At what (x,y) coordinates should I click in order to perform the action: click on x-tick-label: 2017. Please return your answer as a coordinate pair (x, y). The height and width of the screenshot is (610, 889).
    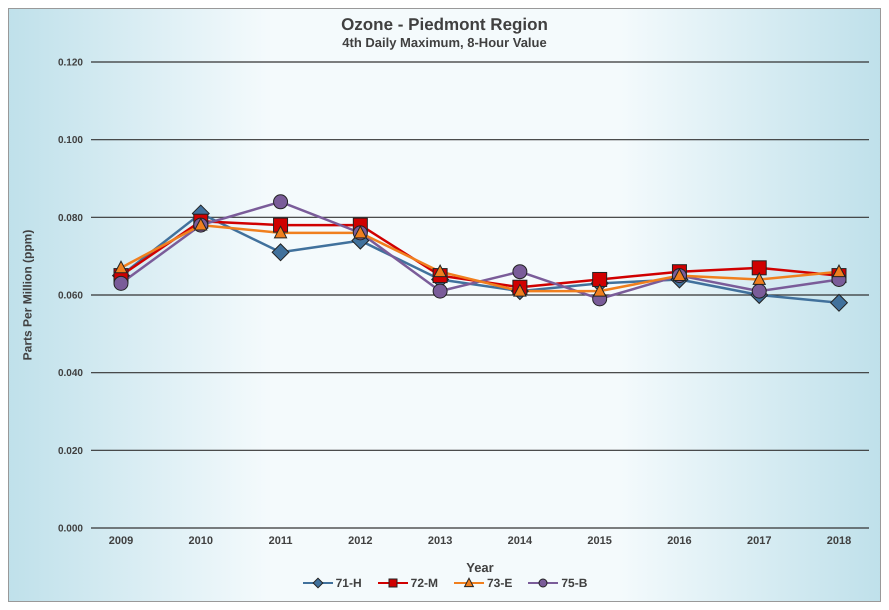
    Looking at the image, I should click on (759, 540).